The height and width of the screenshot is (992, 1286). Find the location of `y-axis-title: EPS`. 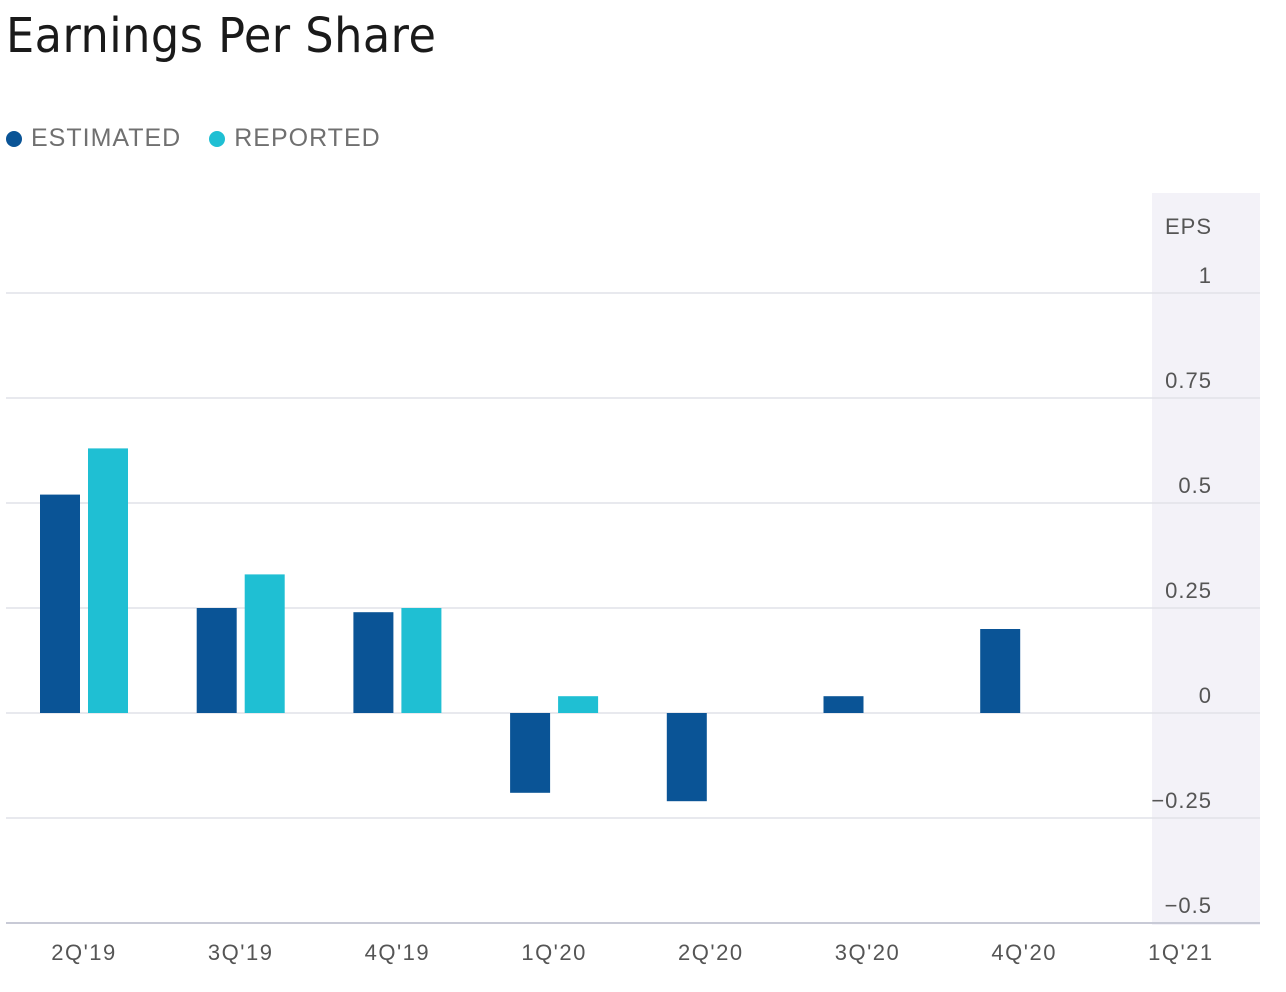

y-axis-title: EPS is located at coordinates (1188, 226).